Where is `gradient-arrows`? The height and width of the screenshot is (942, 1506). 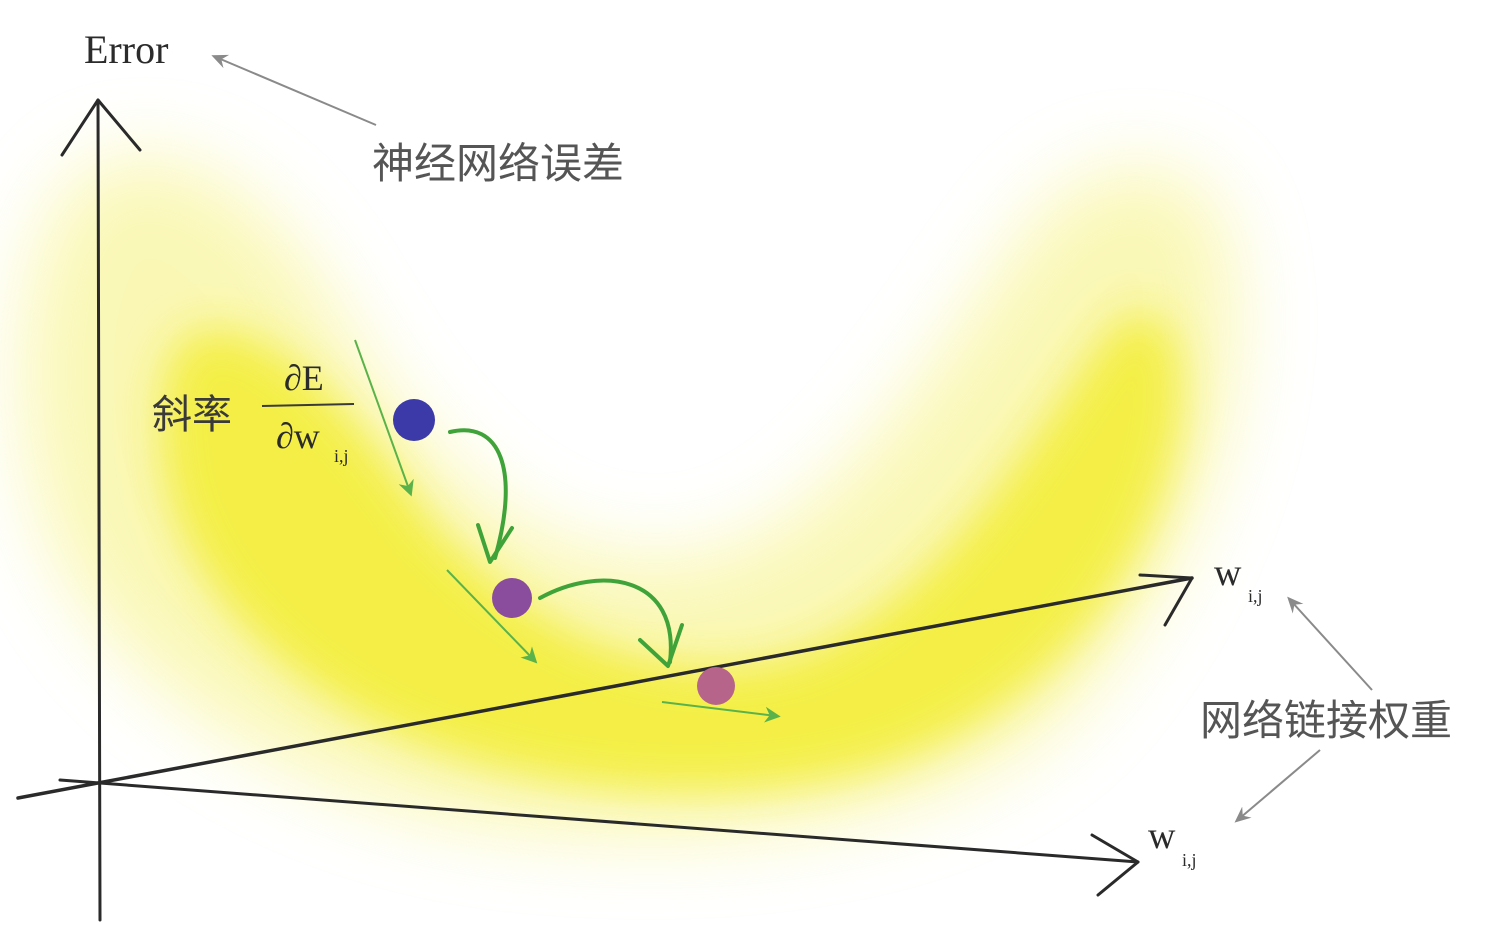 gradient-arrows is located at coordinates (567, 531).